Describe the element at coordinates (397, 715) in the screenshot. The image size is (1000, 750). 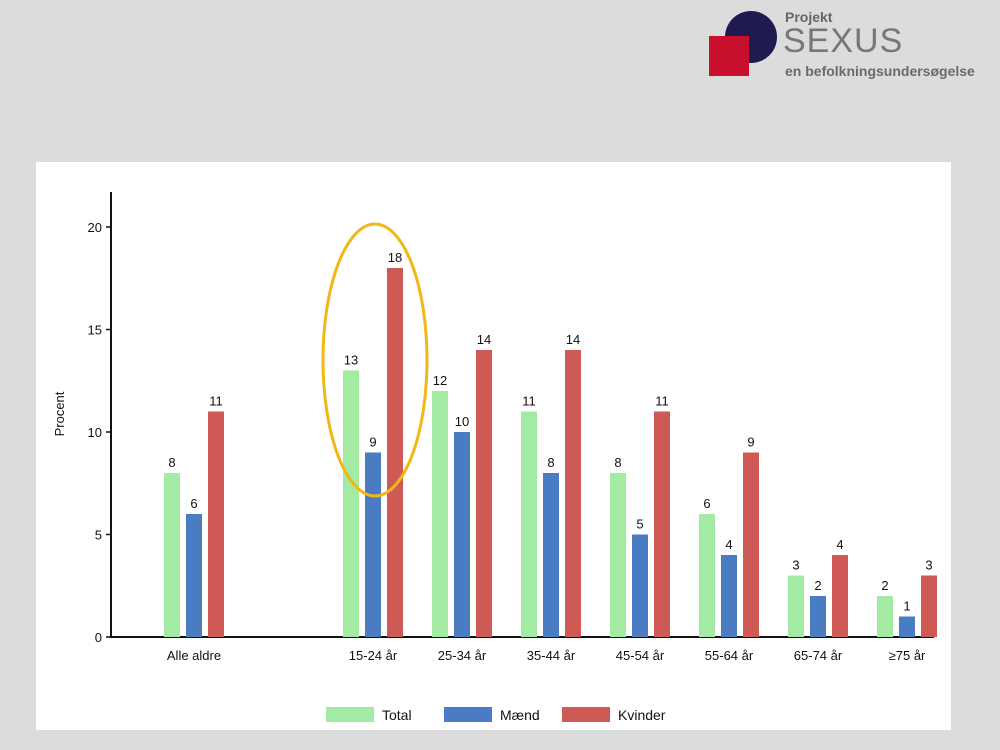
I see `legend-label: Total` at that location.